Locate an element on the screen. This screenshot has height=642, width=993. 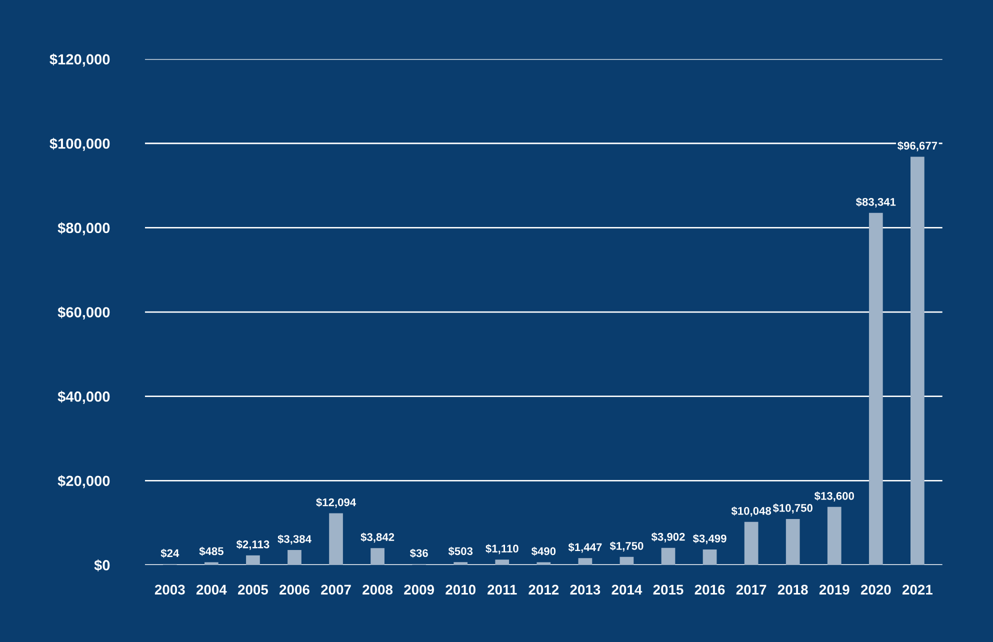
data-label: $36 is located at coordinates (419, 553).